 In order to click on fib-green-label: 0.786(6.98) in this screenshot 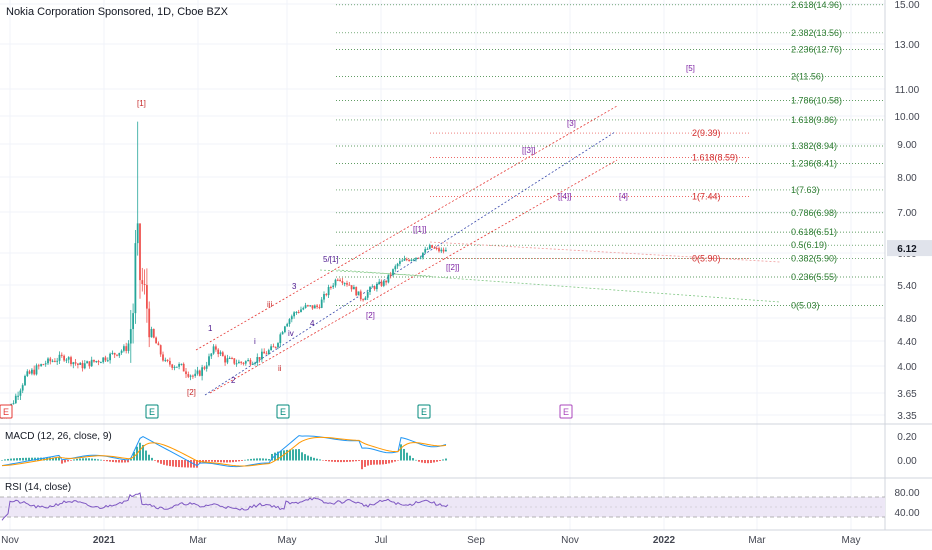, I will do `click(814, 213)`.